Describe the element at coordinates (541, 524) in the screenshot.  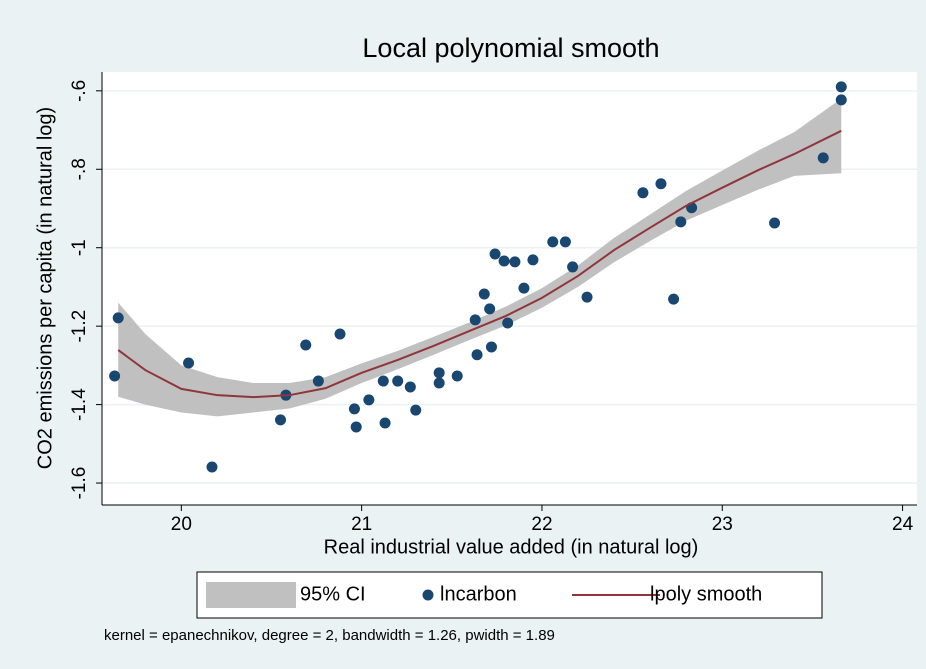
I see `x-tick-label: 22` at that location.